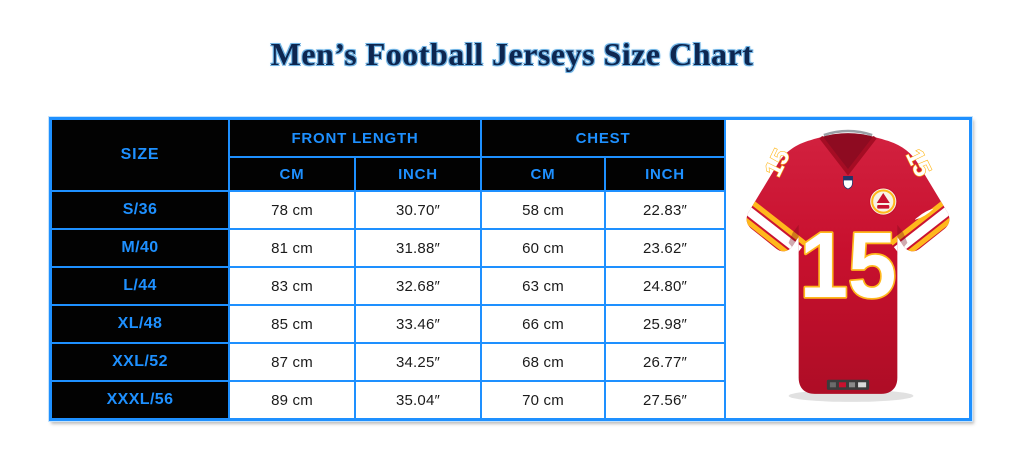 This screenshot has width=1024, height=471. I want to click on cell-front-inch: 34.25″, so click(418, 362).